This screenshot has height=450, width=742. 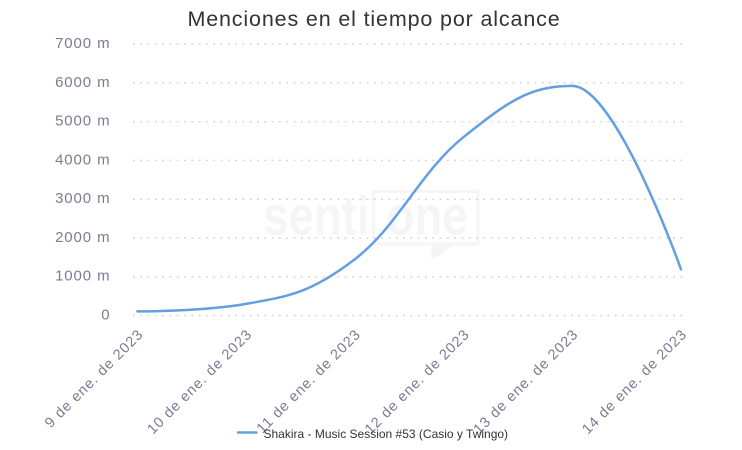 What do you see at coordinates (309, 382) in the screenshot?
I see `svg-text: 11 de ene. de 2023` at bounding box center [309, 382].